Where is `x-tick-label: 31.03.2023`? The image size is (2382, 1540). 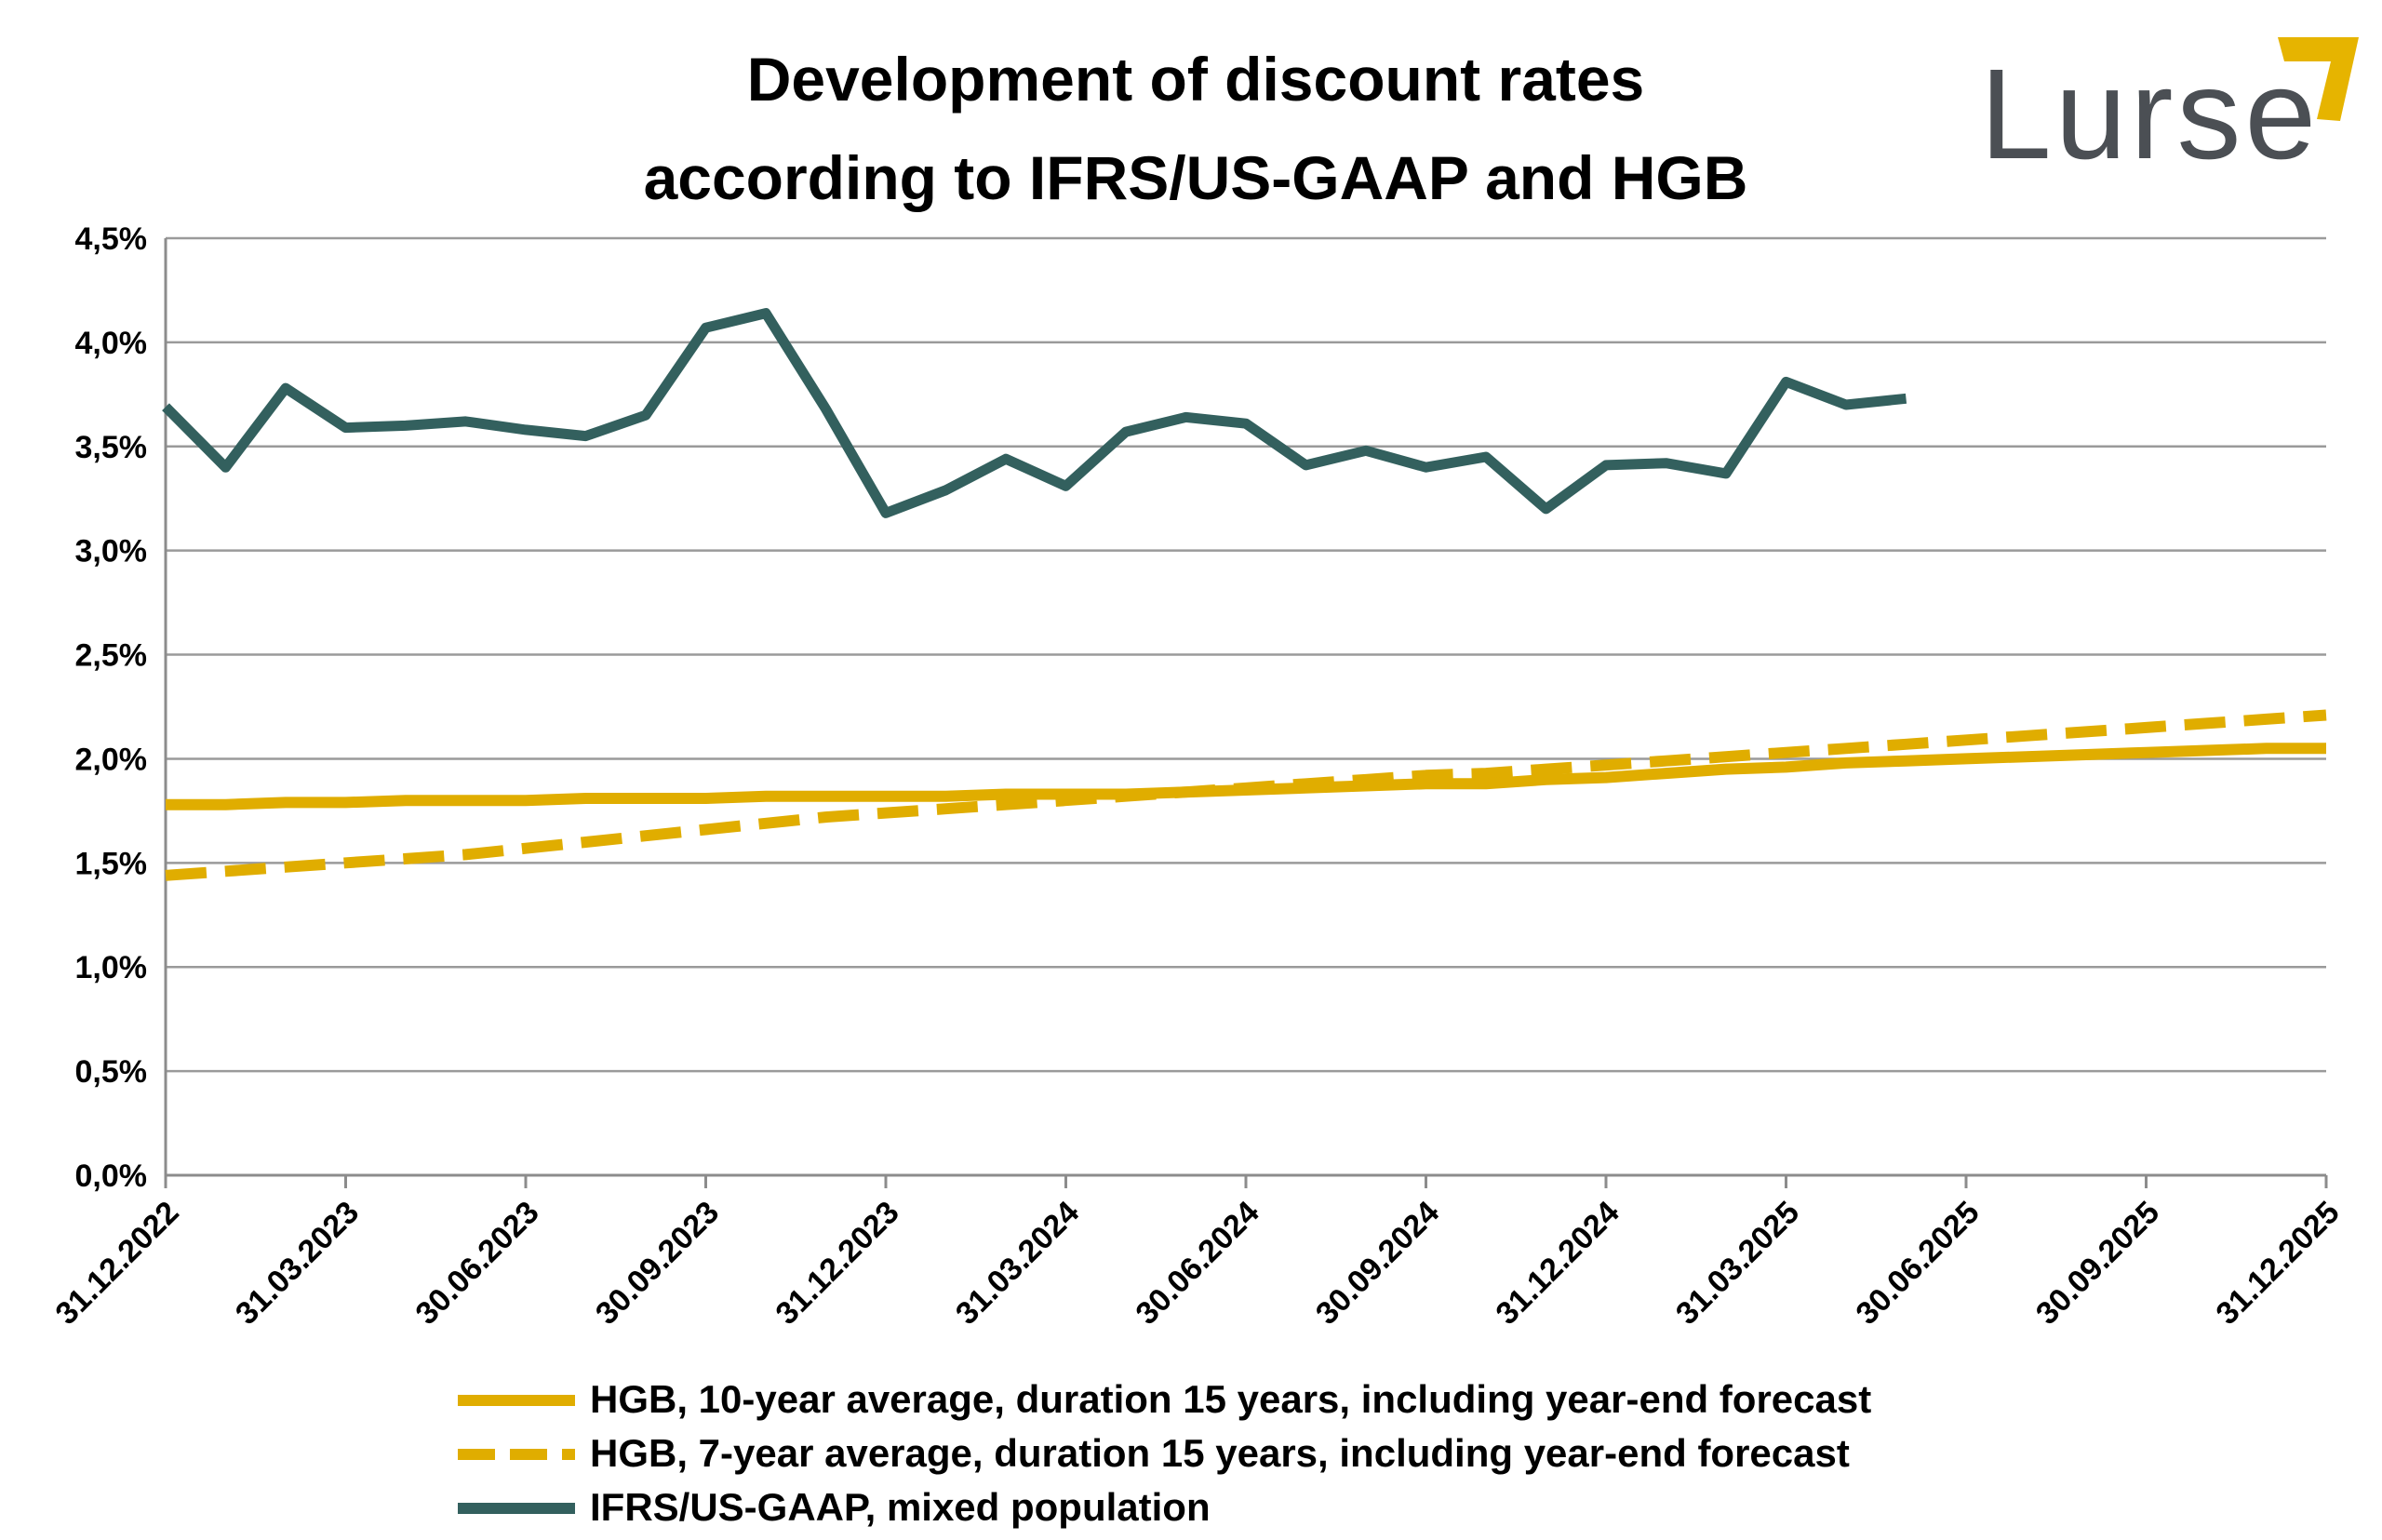
x-tick-label: 31.03.2023 is located at coordinates (297, 1263).